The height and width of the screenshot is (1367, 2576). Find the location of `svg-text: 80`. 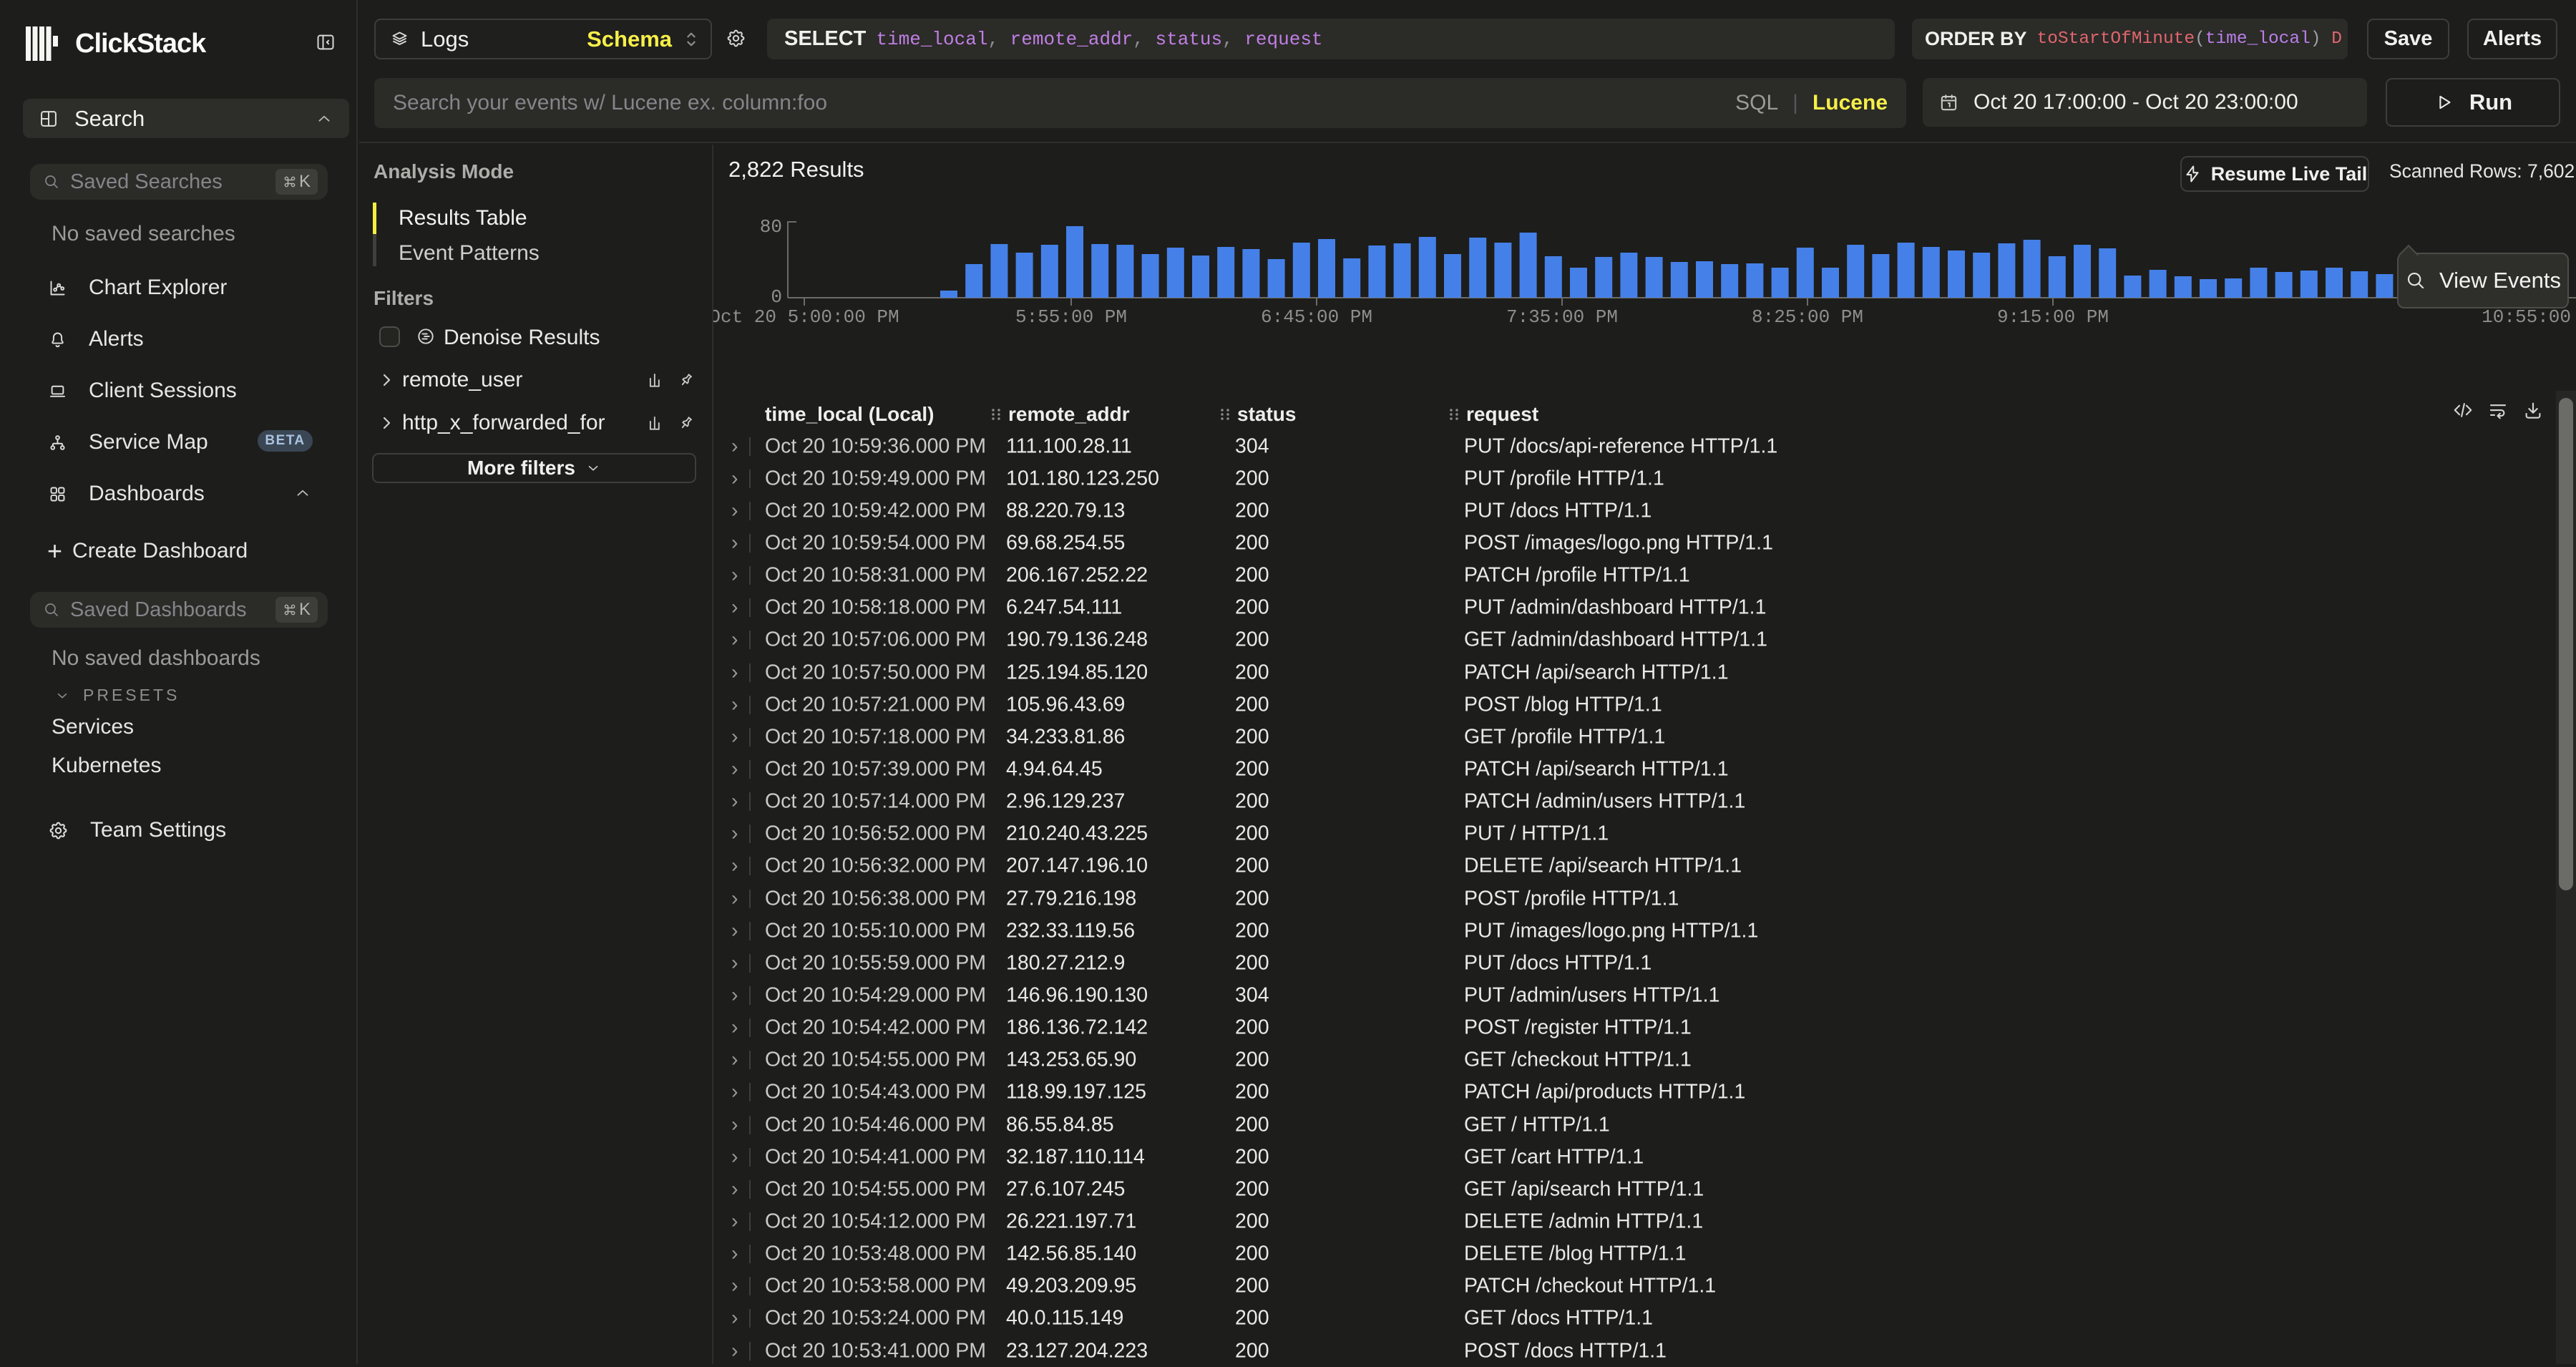

svg-text: 80 is located at coordinates (771, 227).